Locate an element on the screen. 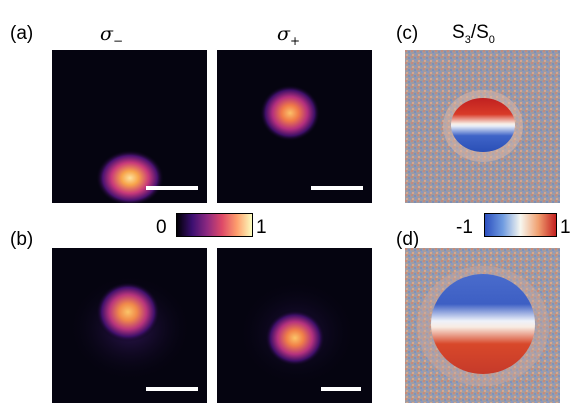 This screenshot has height=412, width=577. stokes-header: S3/S0 is located at coordinates (473, 34).